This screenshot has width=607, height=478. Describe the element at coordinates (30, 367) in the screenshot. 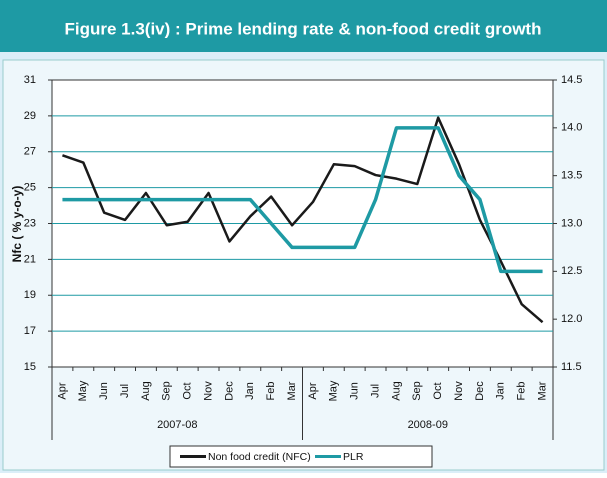

I see `y-tick-label: 15` at that location.